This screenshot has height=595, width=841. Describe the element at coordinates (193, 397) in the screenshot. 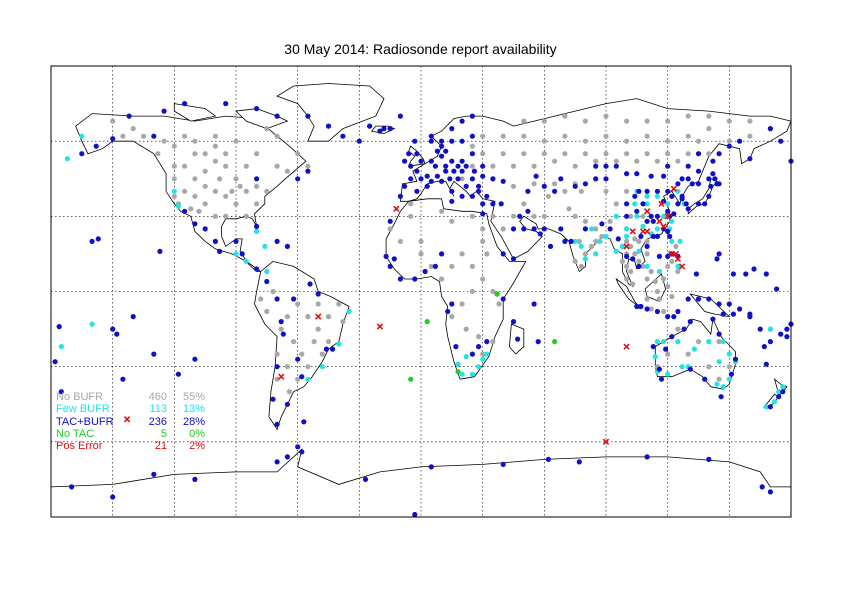

I see `legend-percent: 55%` at that location.